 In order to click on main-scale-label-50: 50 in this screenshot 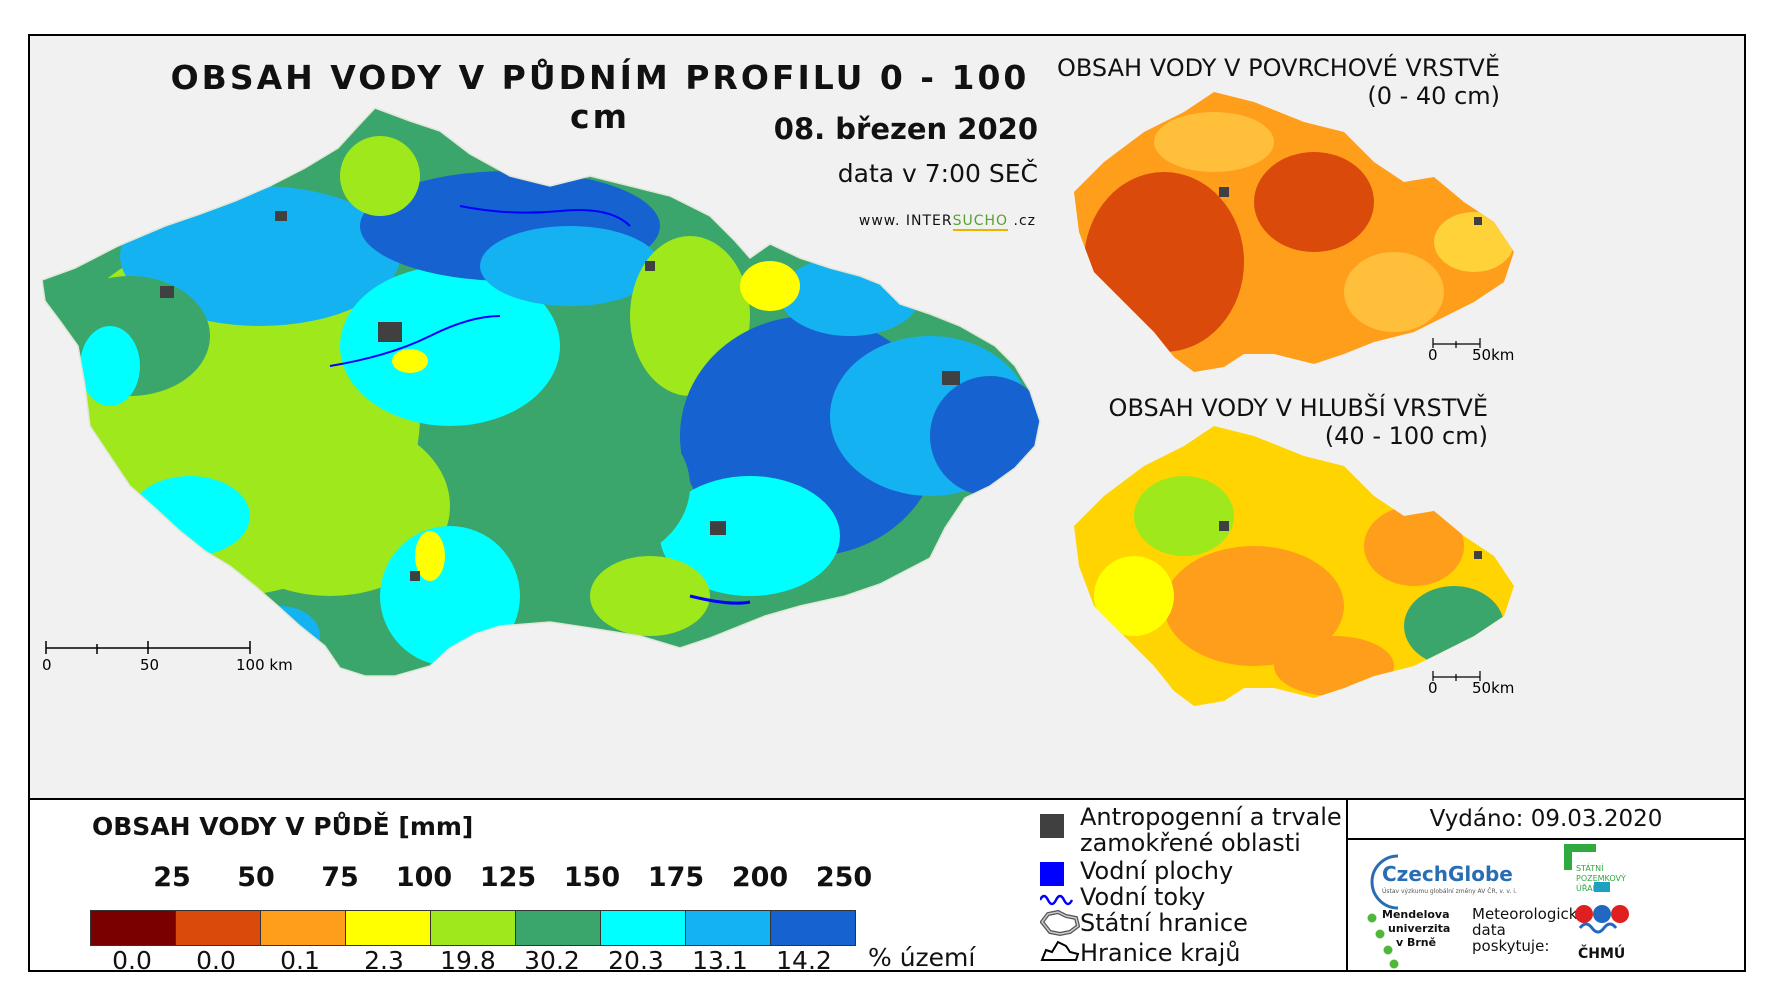, I will do `click(149, 665)`.